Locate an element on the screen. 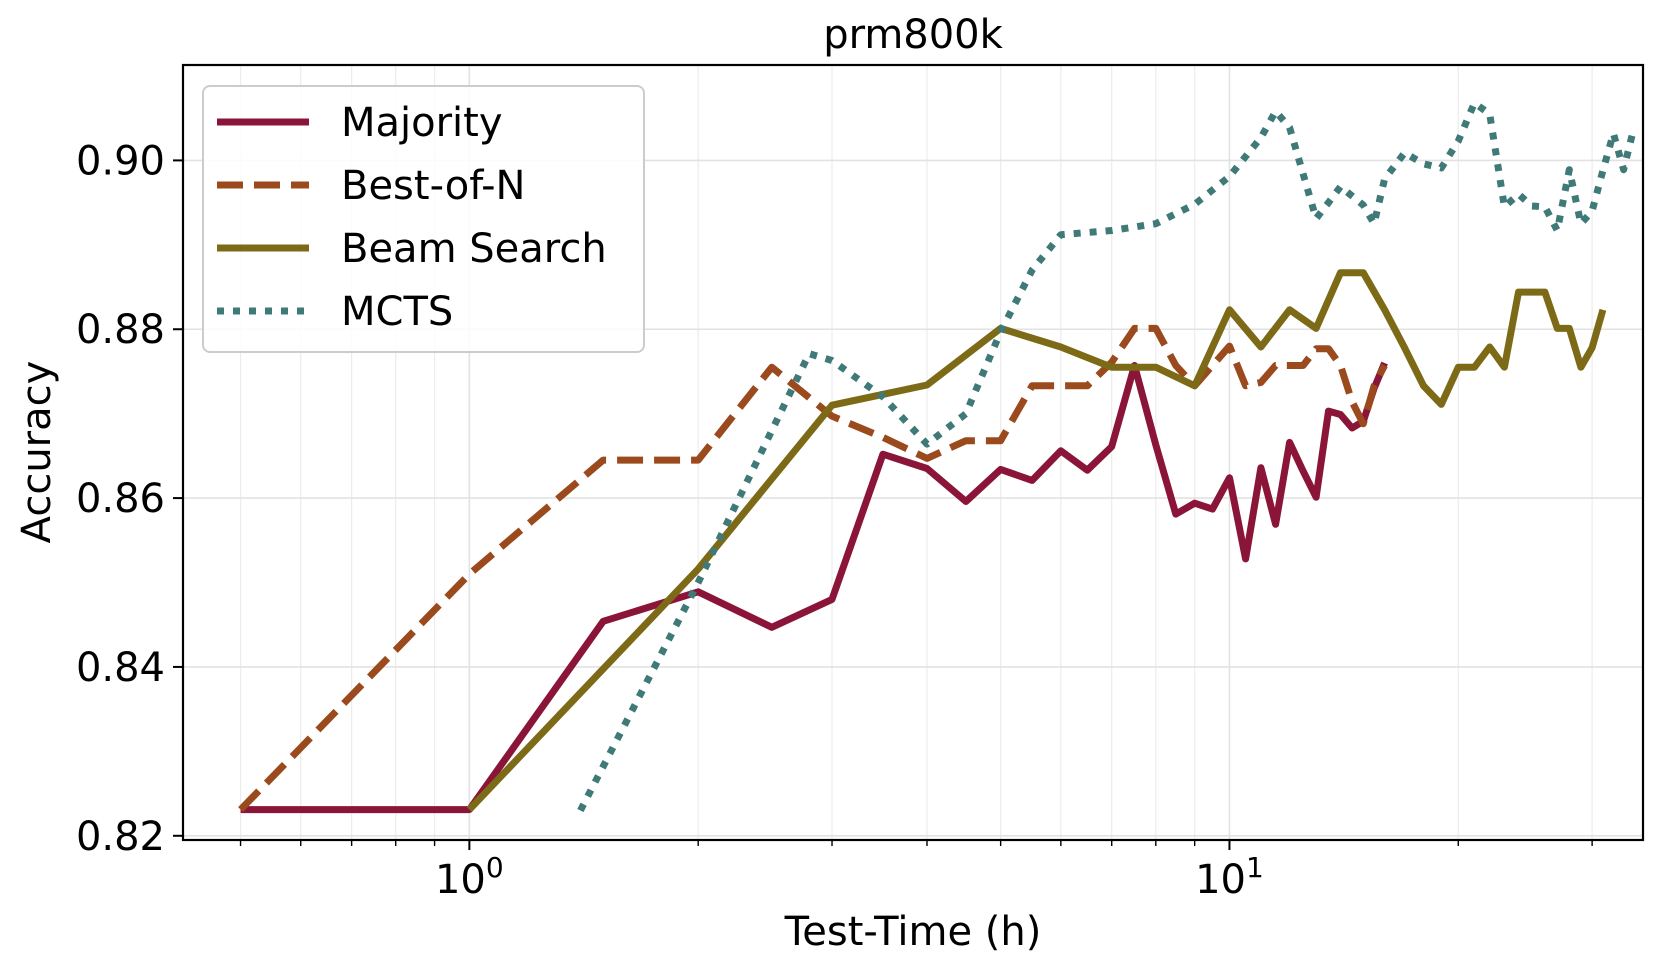 Image resolution: width=1660 pixels, height=969 pixels. x-axis-label: Test-Time (h) is located at coordinates (913, 932).